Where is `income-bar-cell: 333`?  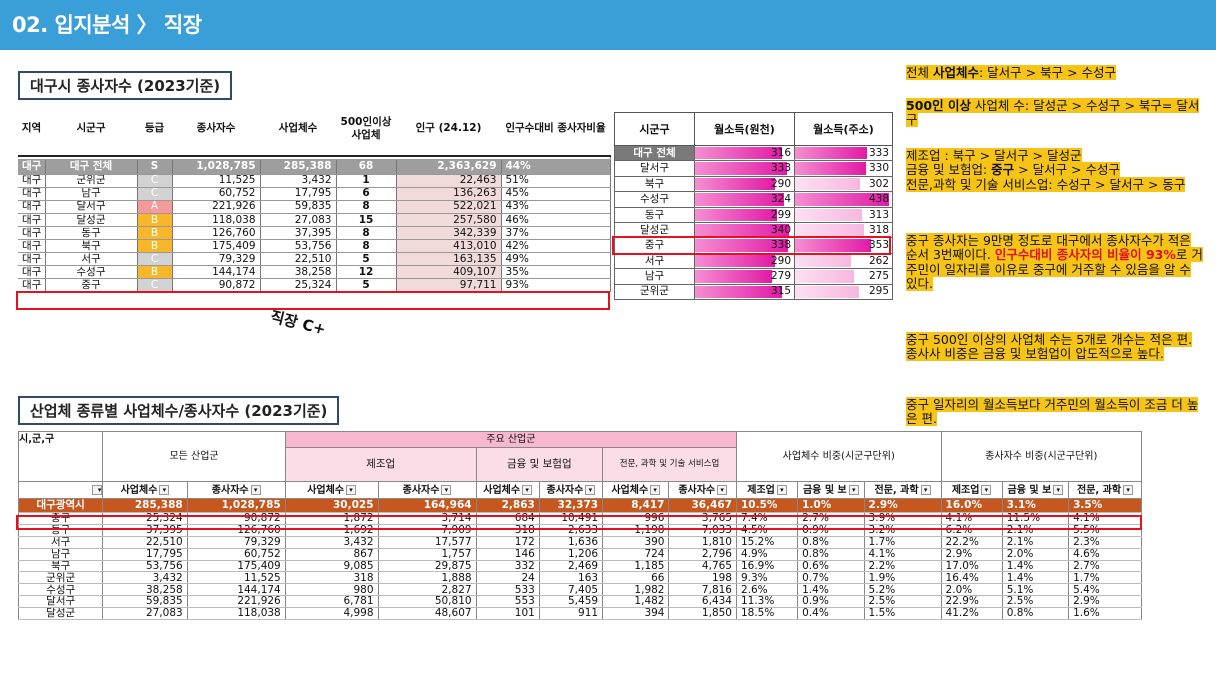
income-bar-cell: 333 is located at coordinates (843, 153).